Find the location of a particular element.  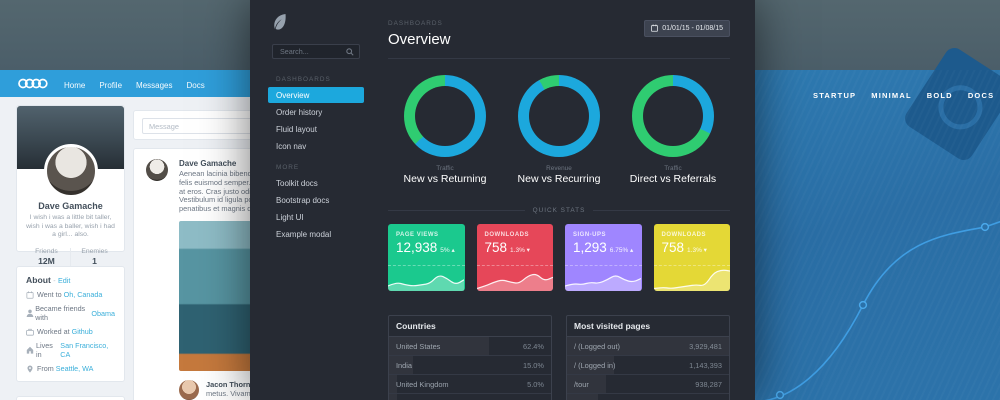

table-row-name: / (Logged in) is located at coordinates (595, 365).